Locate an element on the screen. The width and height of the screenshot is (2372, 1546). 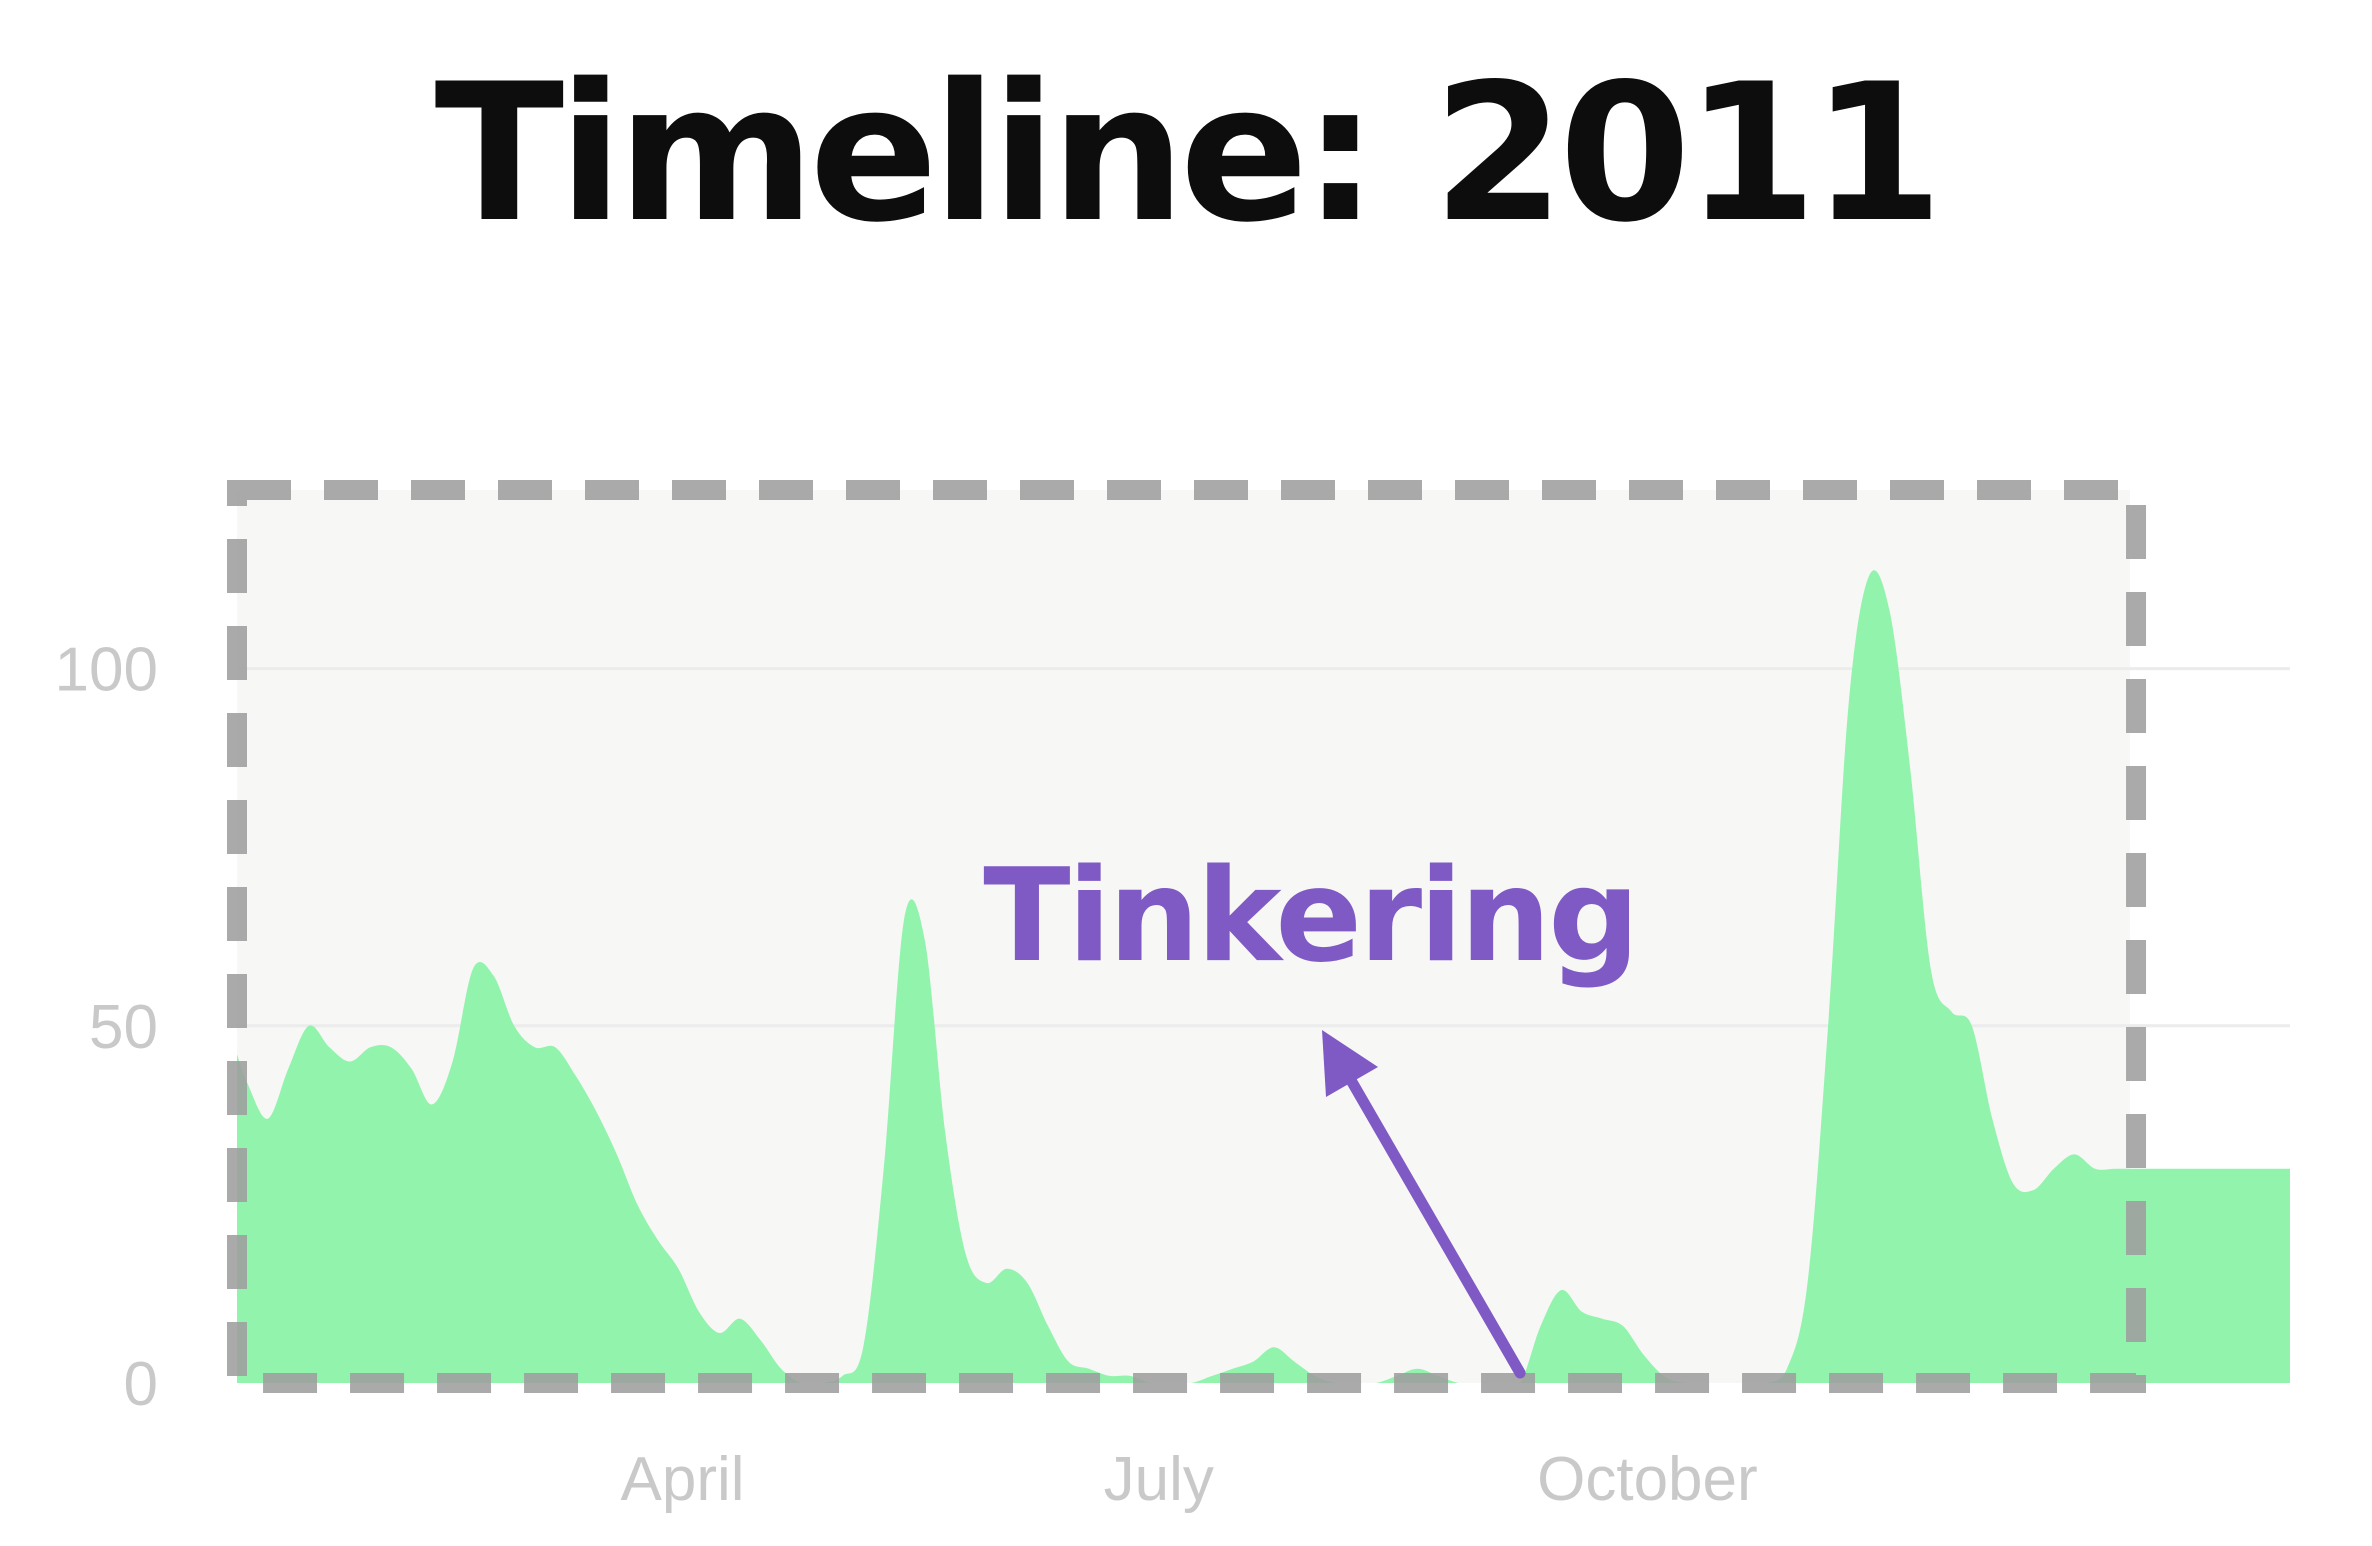
annotation-label: Tinkering is located at coordinates (1310, 916).